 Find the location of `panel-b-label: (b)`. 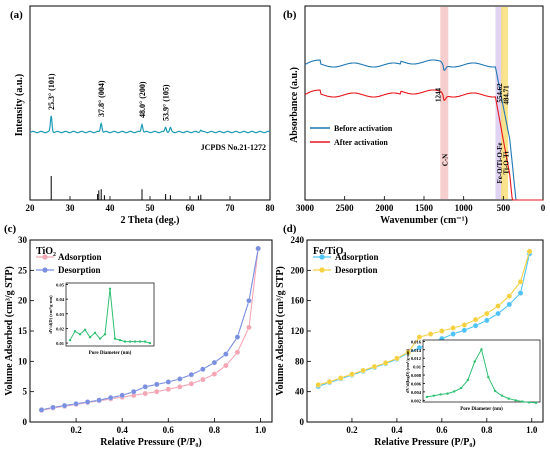

panel-b-label: (b) is located at coordinates (290, 15).